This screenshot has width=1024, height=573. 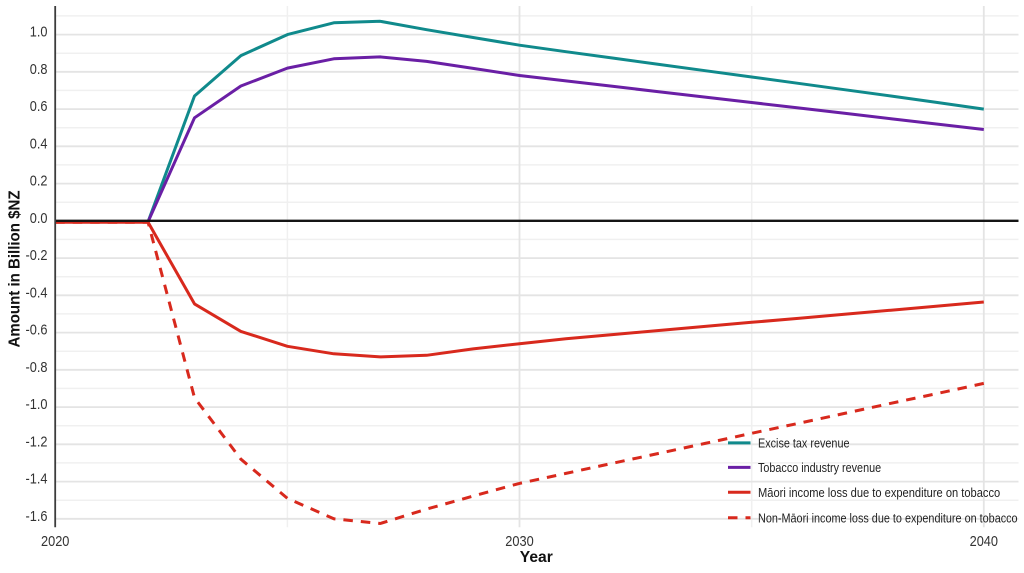 What do you see at coordinates (55, 541) in the screenshot?
I see `svg-text: 2020` at bounding box center [55, 541].